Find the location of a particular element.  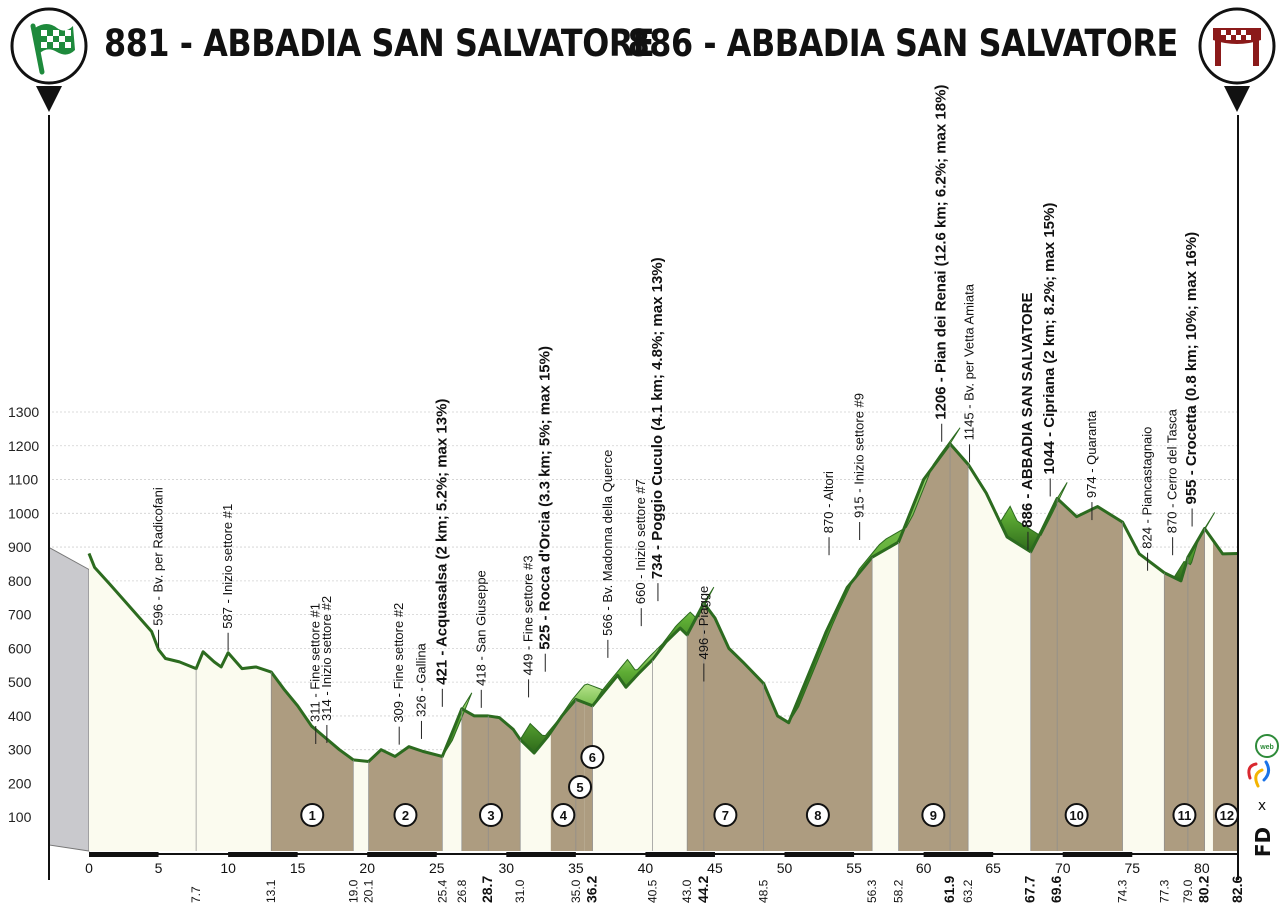

waypoint-label: 587 - Inizio settore #1 is located at coordinates (227, 566).